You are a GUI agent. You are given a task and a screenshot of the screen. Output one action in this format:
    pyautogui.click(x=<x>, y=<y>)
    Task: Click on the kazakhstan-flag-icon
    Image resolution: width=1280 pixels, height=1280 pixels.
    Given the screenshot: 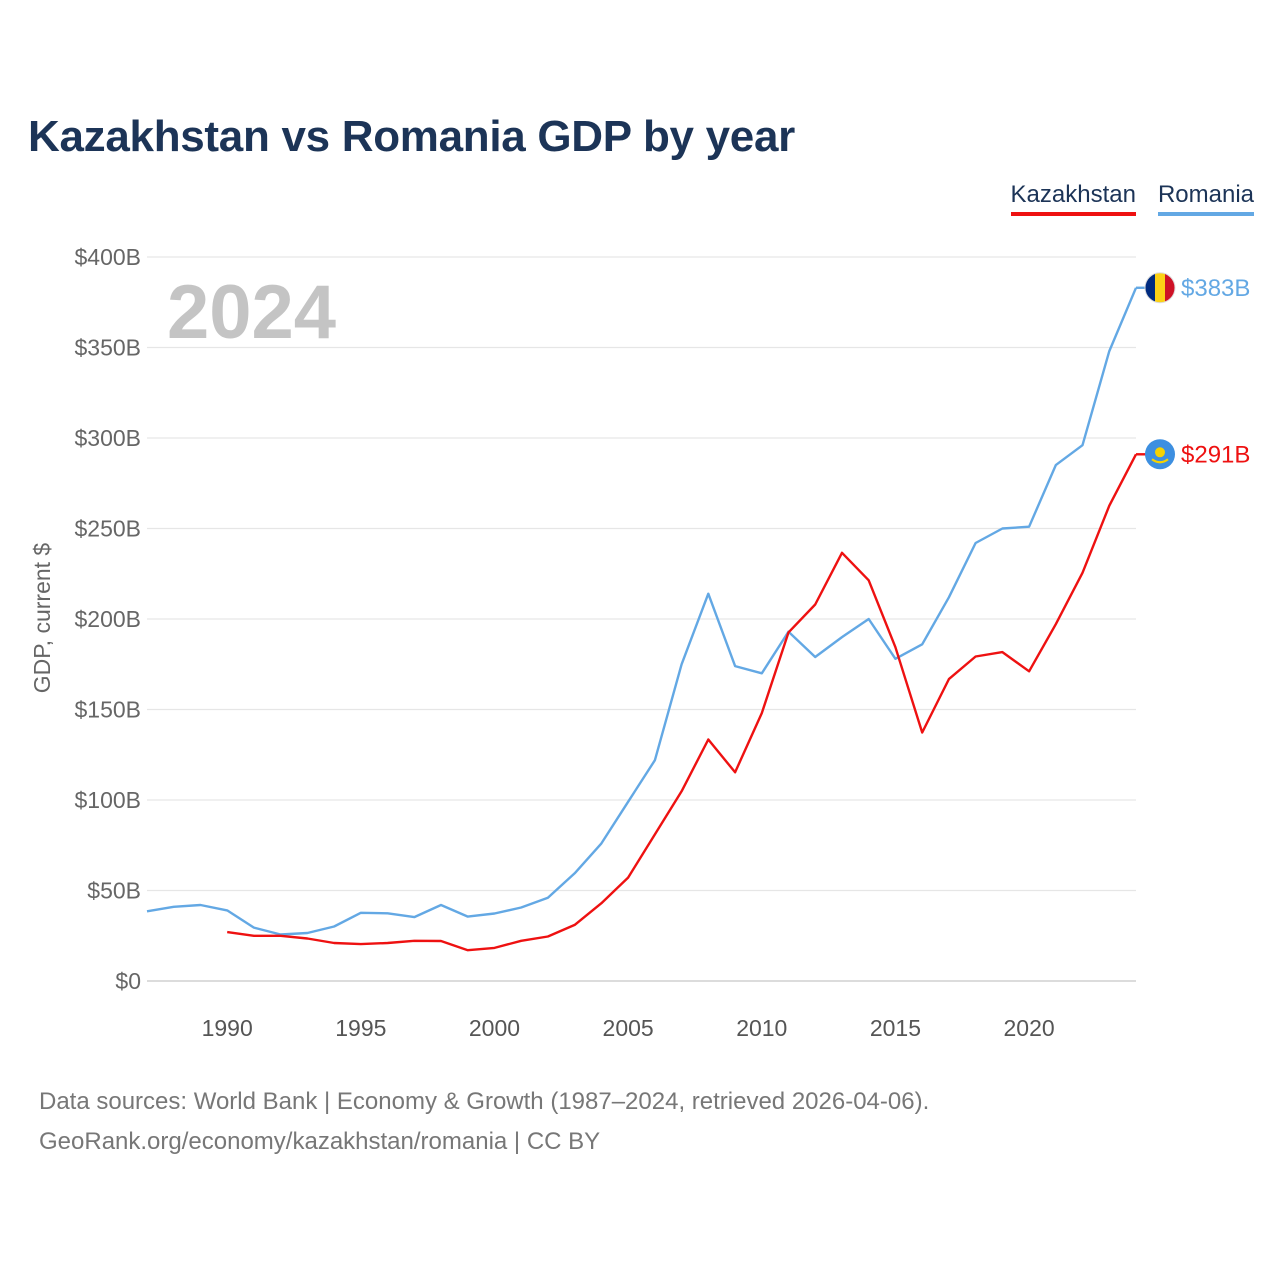 What is the action you would take?
    pyautogui.click(x=1160, y=454)
    